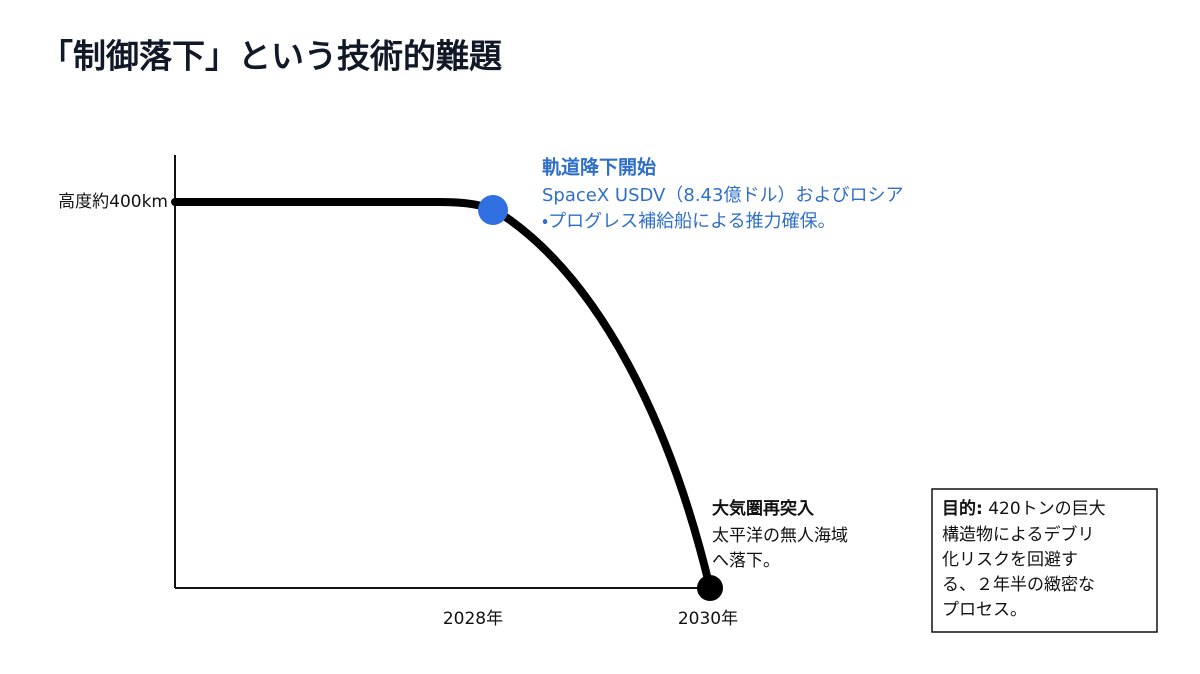  I want to click on start-marker, so click(493, 210).